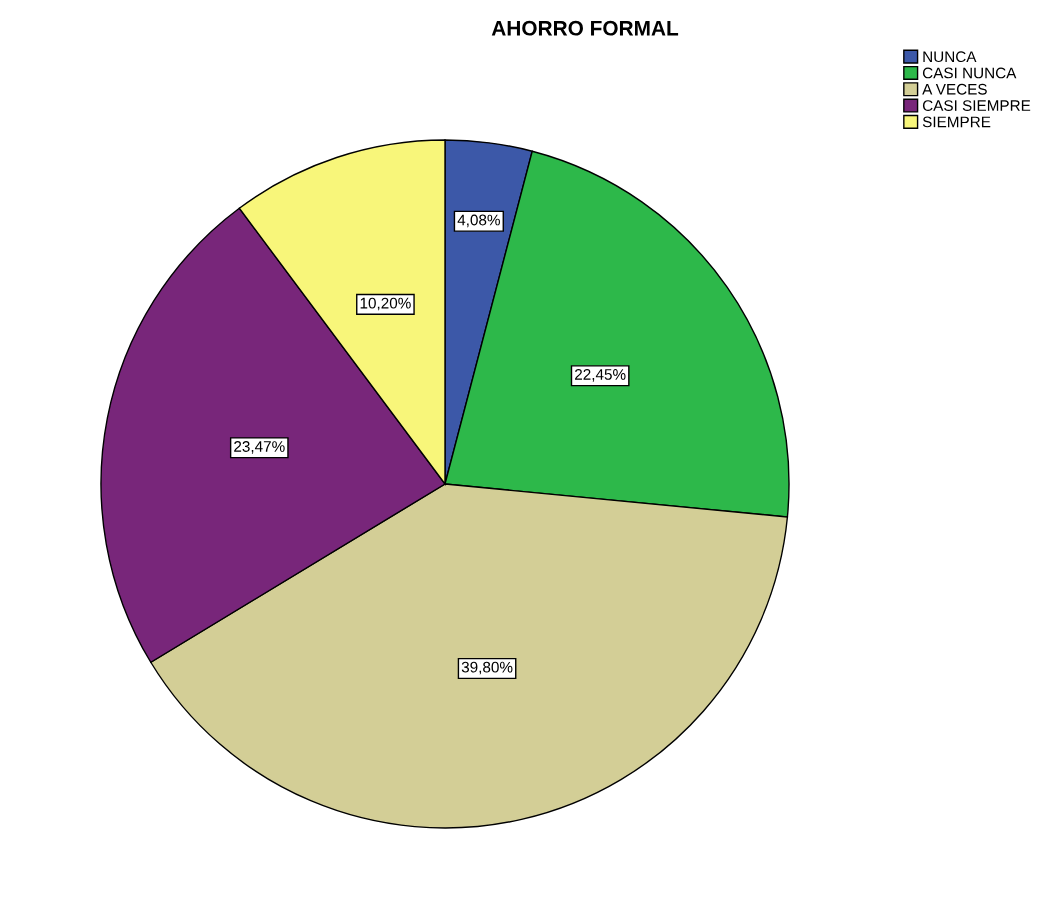  What do you see at coordinates (259, 447) in the screenshot?
I see `data-label: 23,47%` at bounding box center [259, 447].